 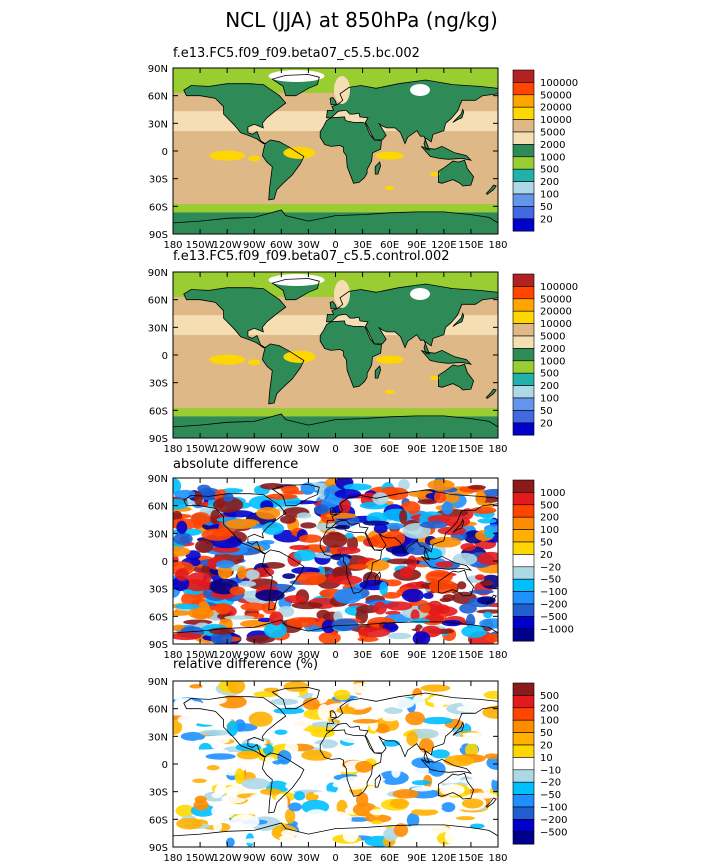 I want to click on lon-tick-label: 90W, so click(x=254, y=858).